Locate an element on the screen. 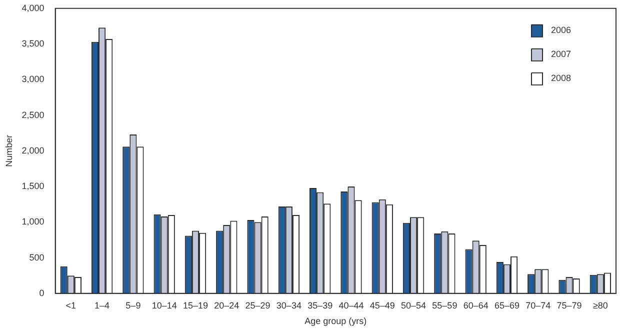 This screenshot has height=329, width=622. x-tick-label: 60–64 is located at coordinates (475, 305).